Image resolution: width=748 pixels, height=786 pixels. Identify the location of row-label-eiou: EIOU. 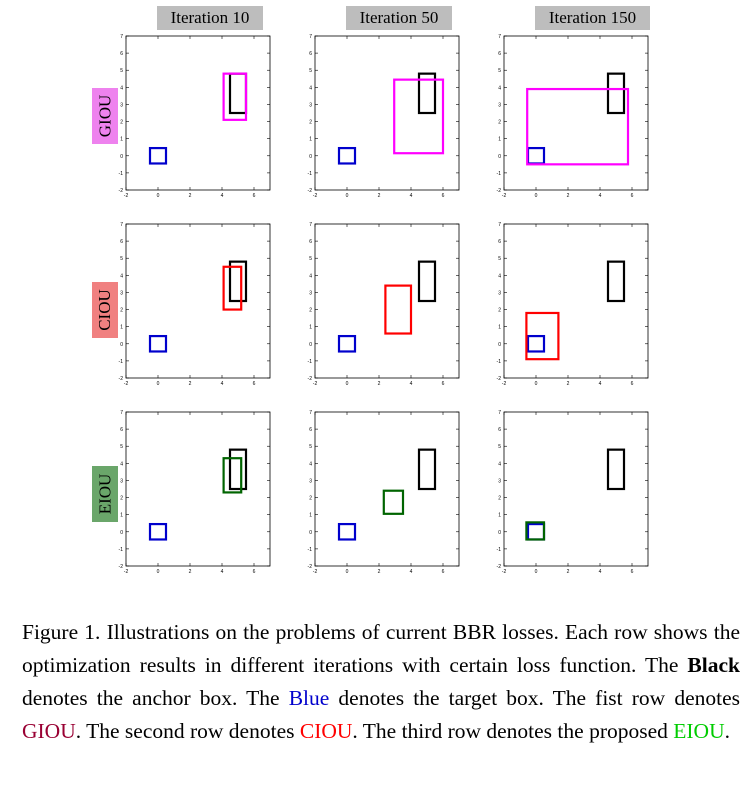
(105, 494).